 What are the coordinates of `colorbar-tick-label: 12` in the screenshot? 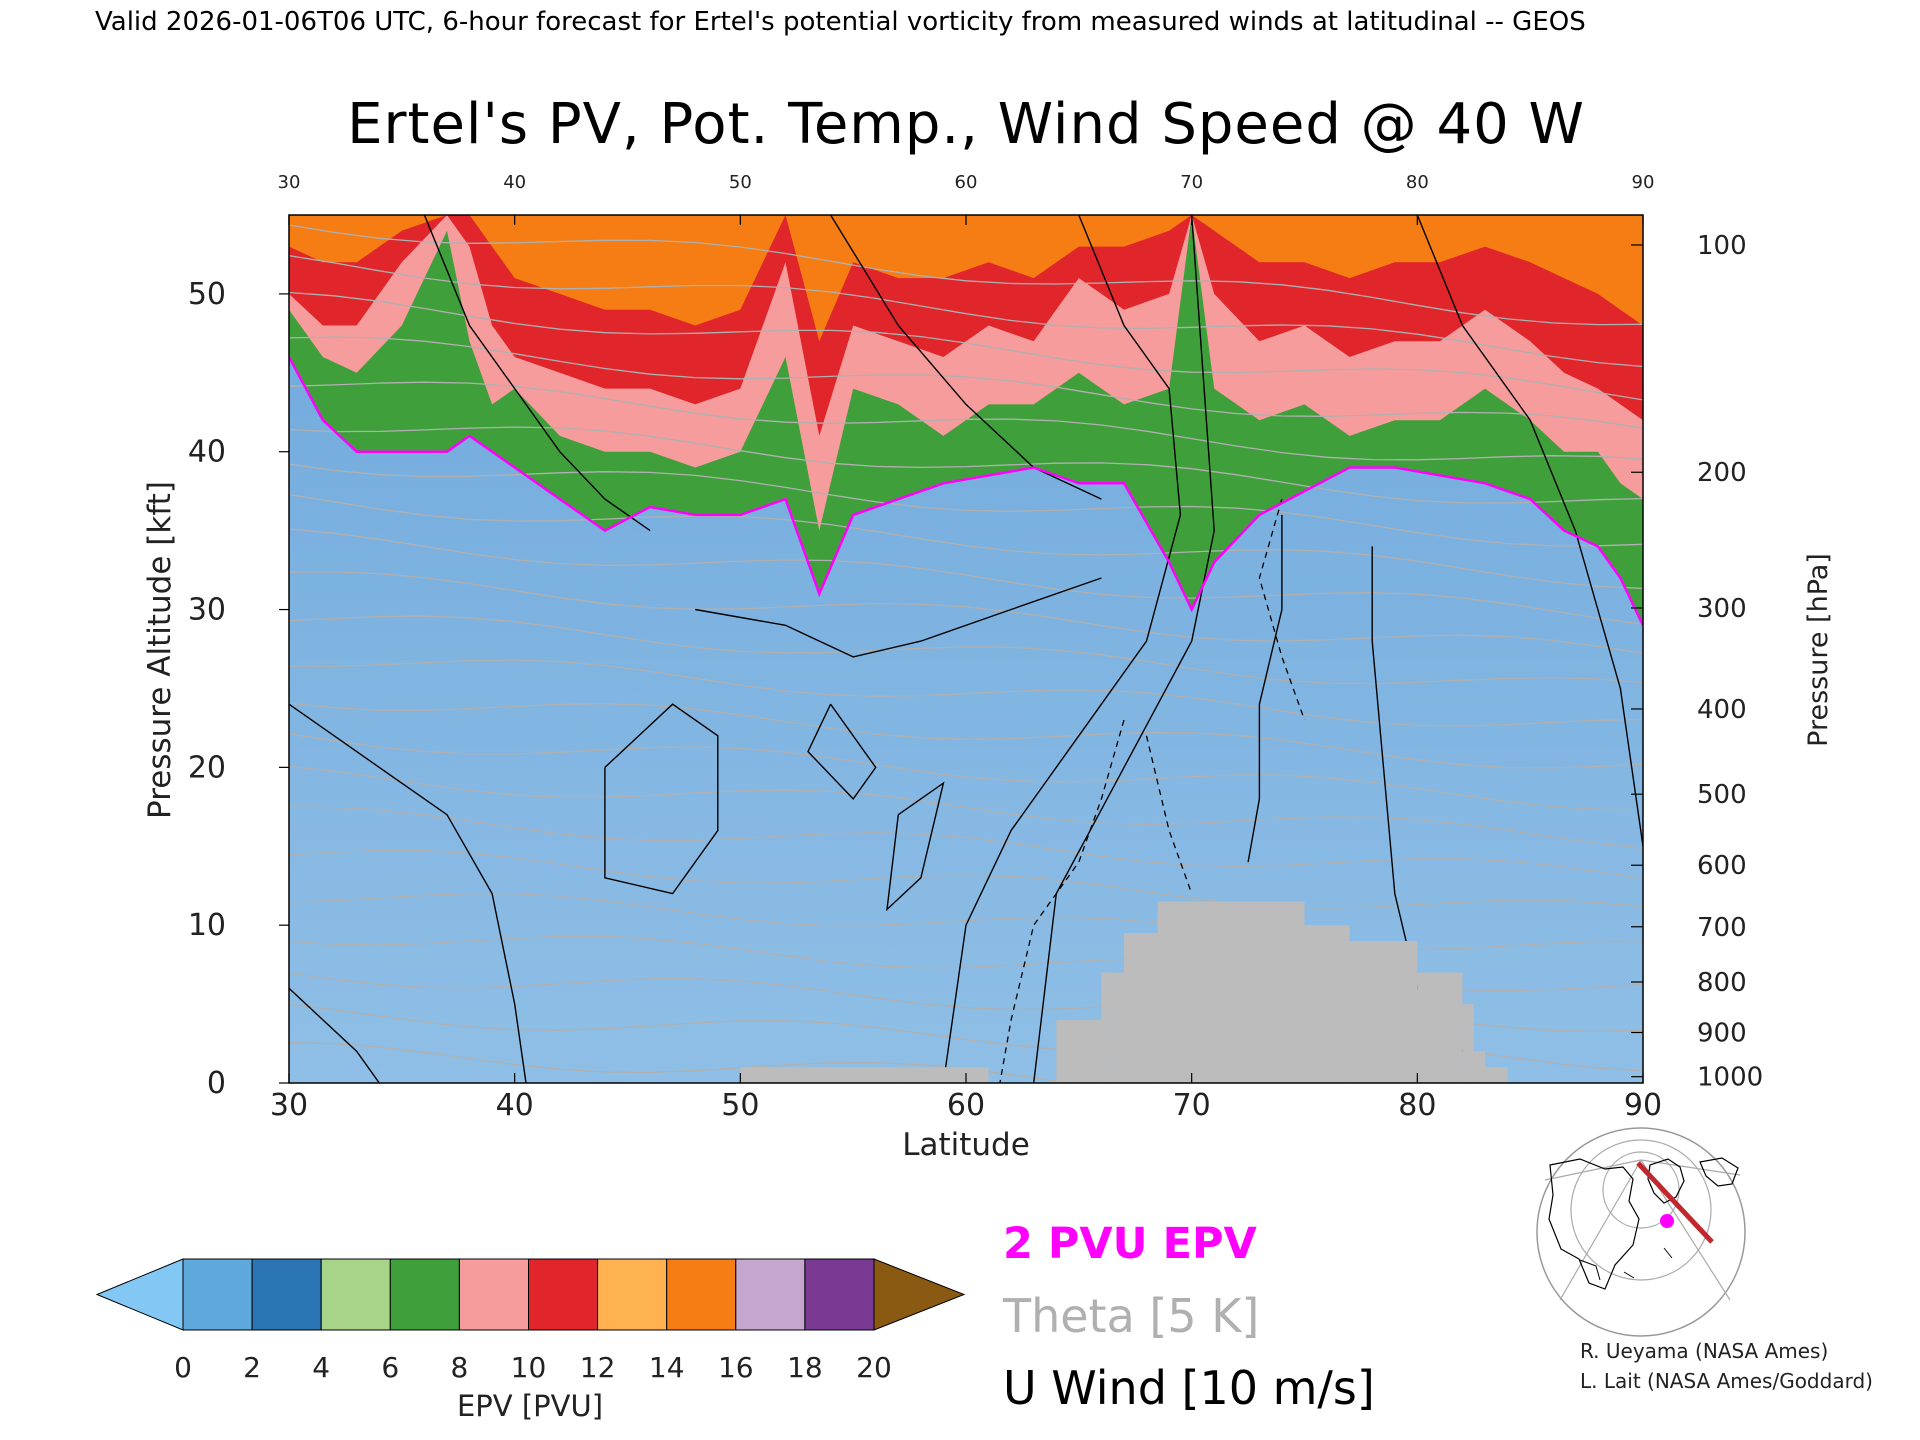 It's located at (598, 1367).